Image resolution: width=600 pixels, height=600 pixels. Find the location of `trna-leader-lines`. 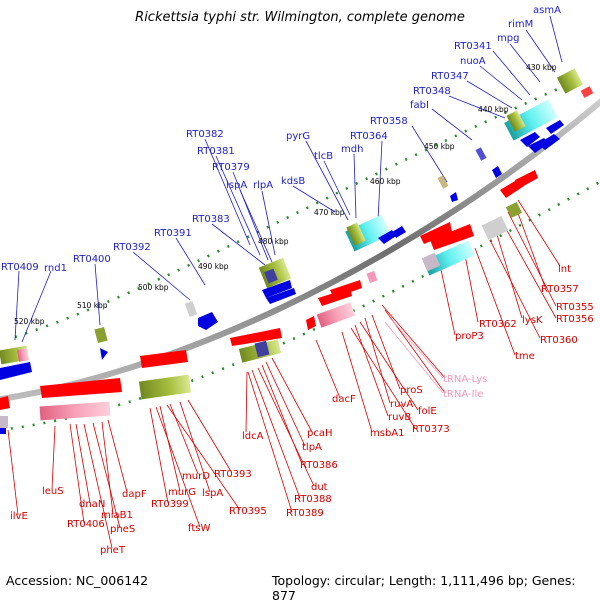

trna-leader-lines is located at coordinates (414, 355).